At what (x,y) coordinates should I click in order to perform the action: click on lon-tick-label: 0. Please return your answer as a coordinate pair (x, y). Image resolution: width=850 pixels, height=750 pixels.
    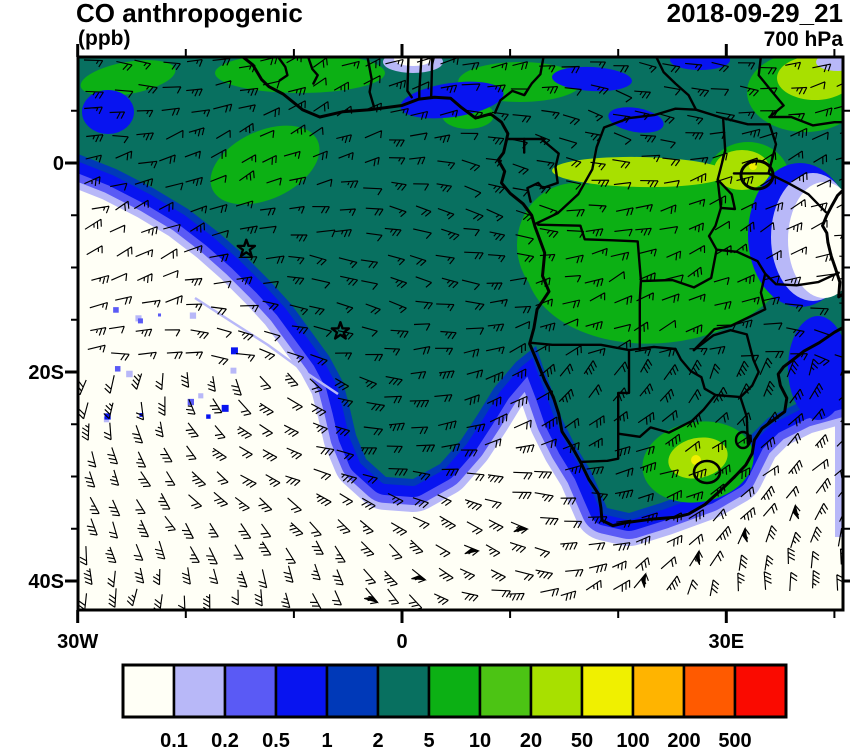
    Looking at the image, I should click on (401, 642).